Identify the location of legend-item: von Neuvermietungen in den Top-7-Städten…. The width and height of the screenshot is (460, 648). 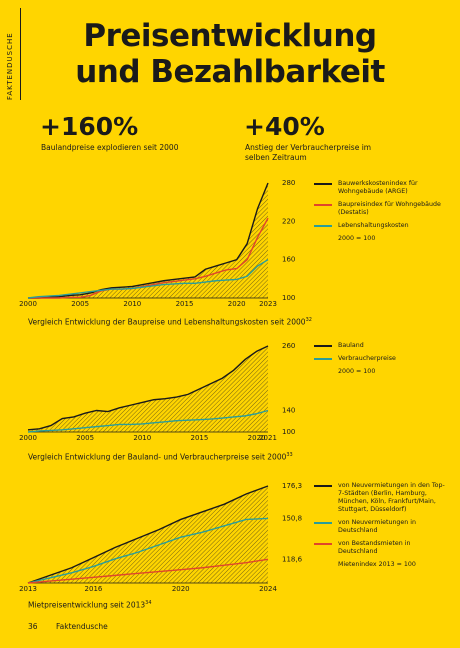
(381, 498).